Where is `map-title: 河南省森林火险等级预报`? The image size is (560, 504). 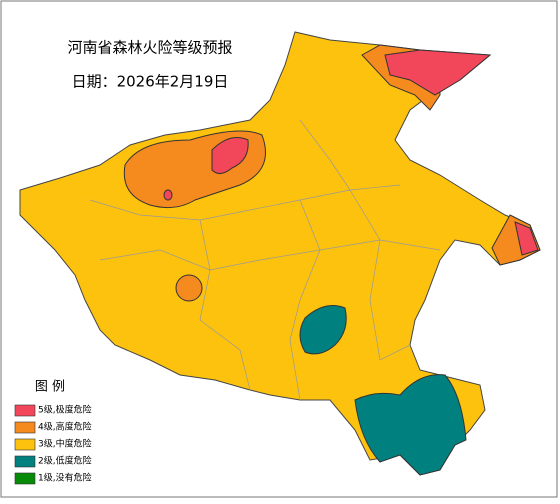
map-title: 河南省森林火险等级预报 is located at coordinates (149, 48).